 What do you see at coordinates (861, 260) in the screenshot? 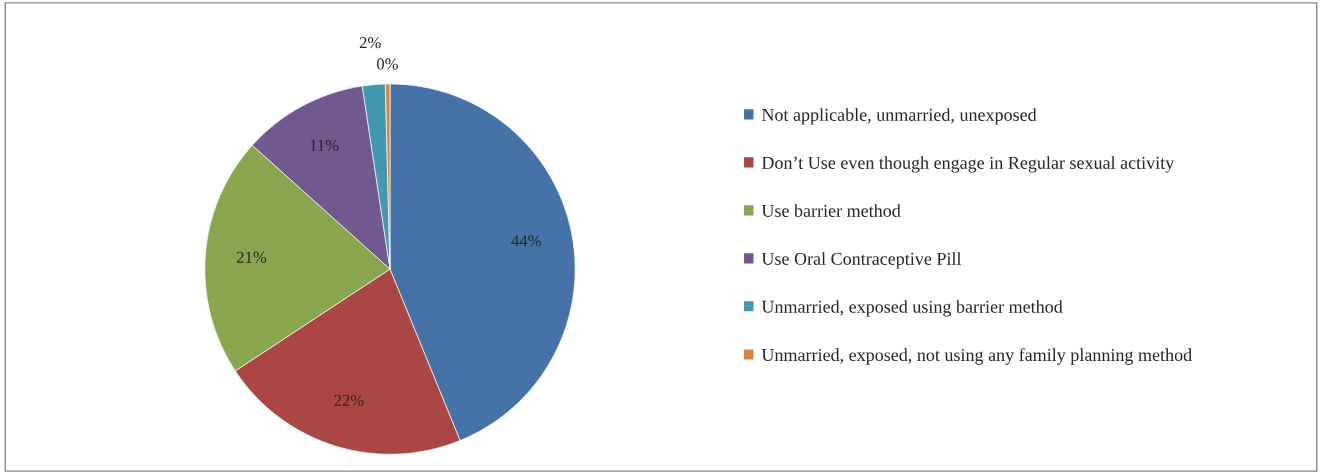
I see `legend-label: Use Oral Contraceptive Pill` at bounding box center [861, 260].